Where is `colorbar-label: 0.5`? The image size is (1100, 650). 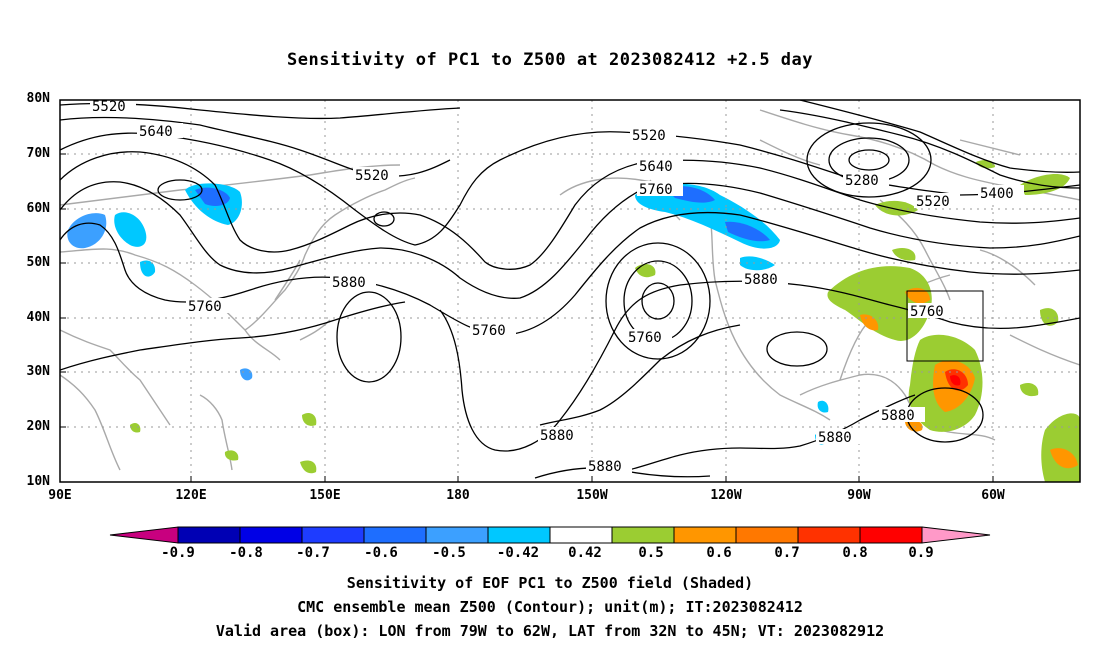 colorbar-label: 0.5 is located at coordinates (651, 553).